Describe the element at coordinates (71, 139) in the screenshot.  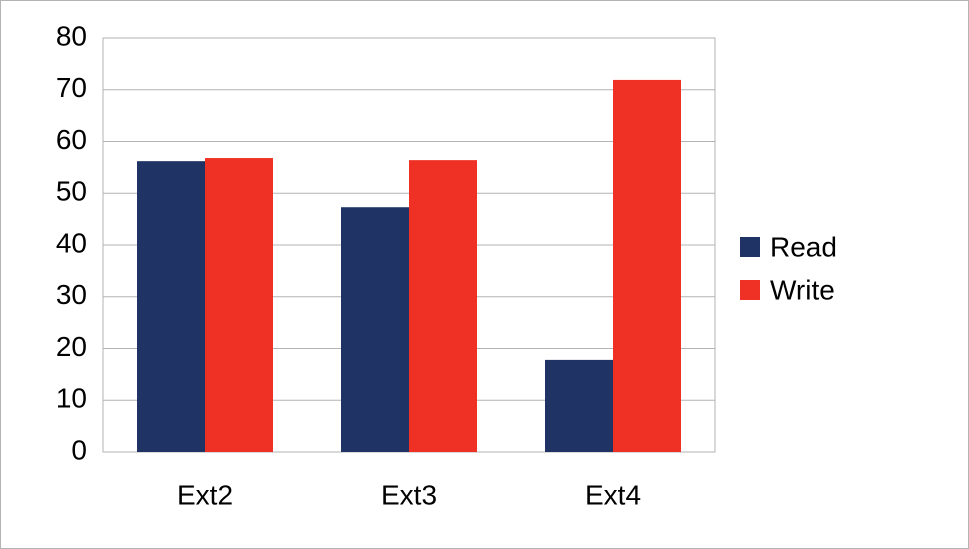
I see `y-tick-label: 60` at that location.